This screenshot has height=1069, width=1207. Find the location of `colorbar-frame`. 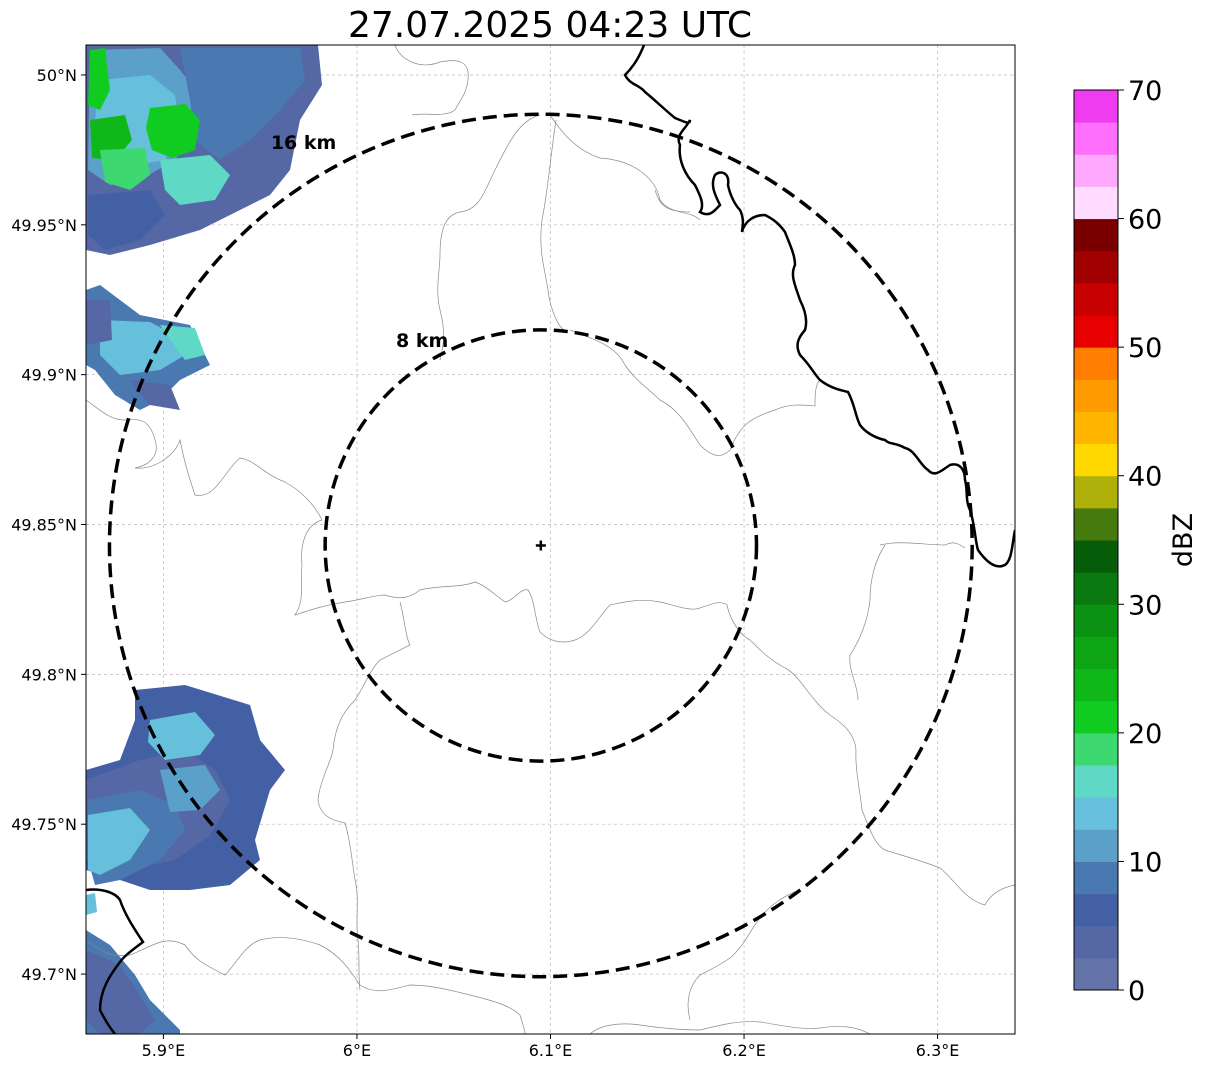

colorbar-frame is located at coordinates (1096, 540).